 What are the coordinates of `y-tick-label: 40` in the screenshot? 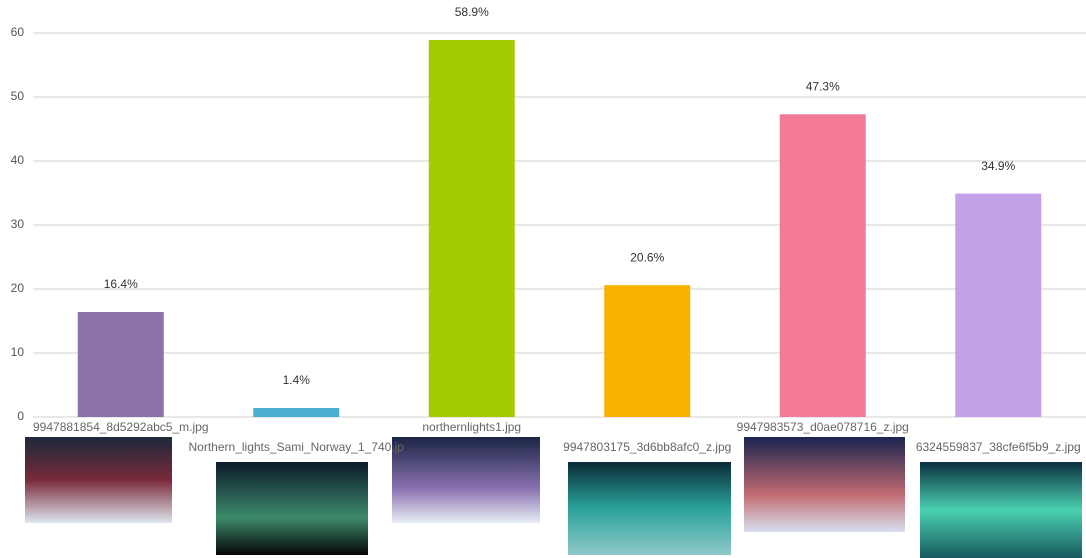 It's located at (18, 160).